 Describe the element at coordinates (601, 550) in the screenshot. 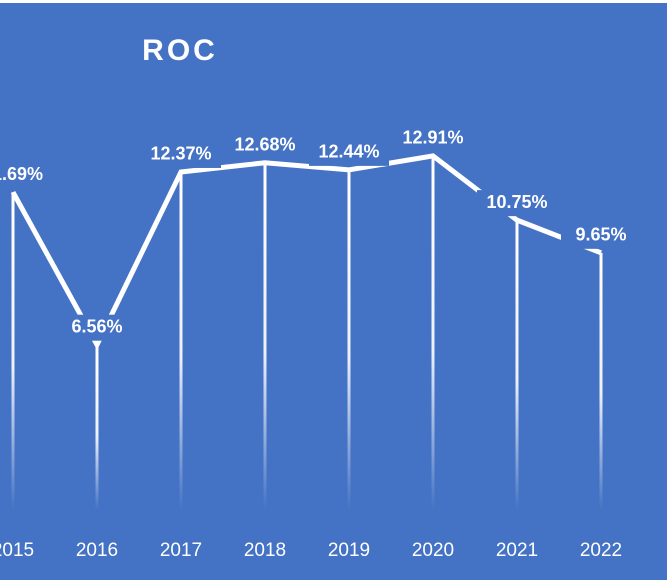

I see `x-tick-label: 2022` at that location.